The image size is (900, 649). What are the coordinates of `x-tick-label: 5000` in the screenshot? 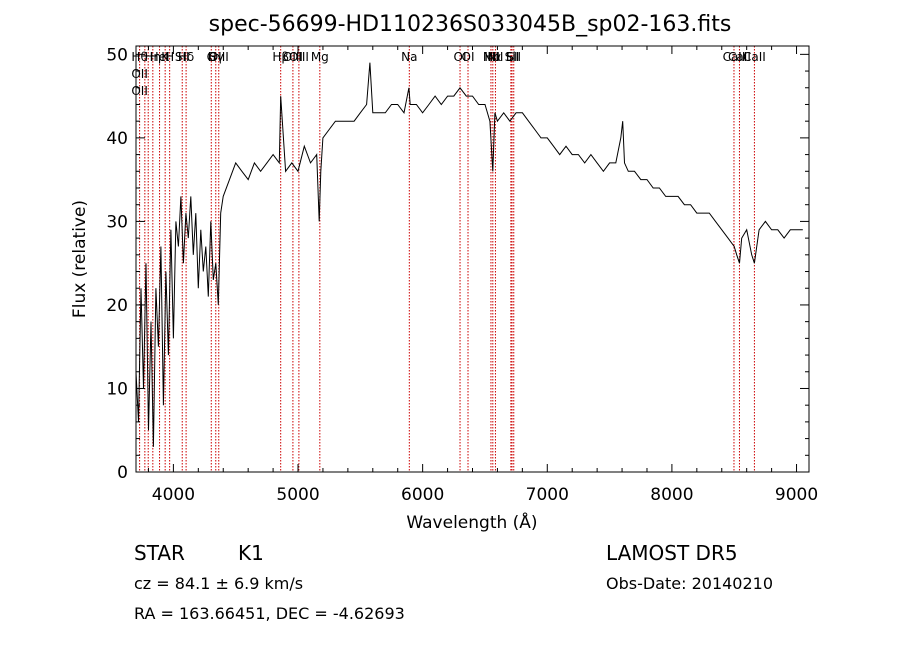 It's located at (297, 495).